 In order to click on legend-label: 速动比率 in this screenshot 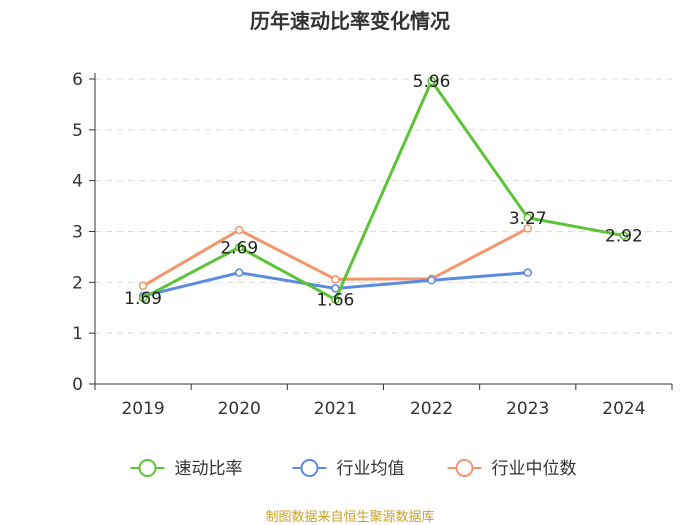, I will do `click(209, 469)`.